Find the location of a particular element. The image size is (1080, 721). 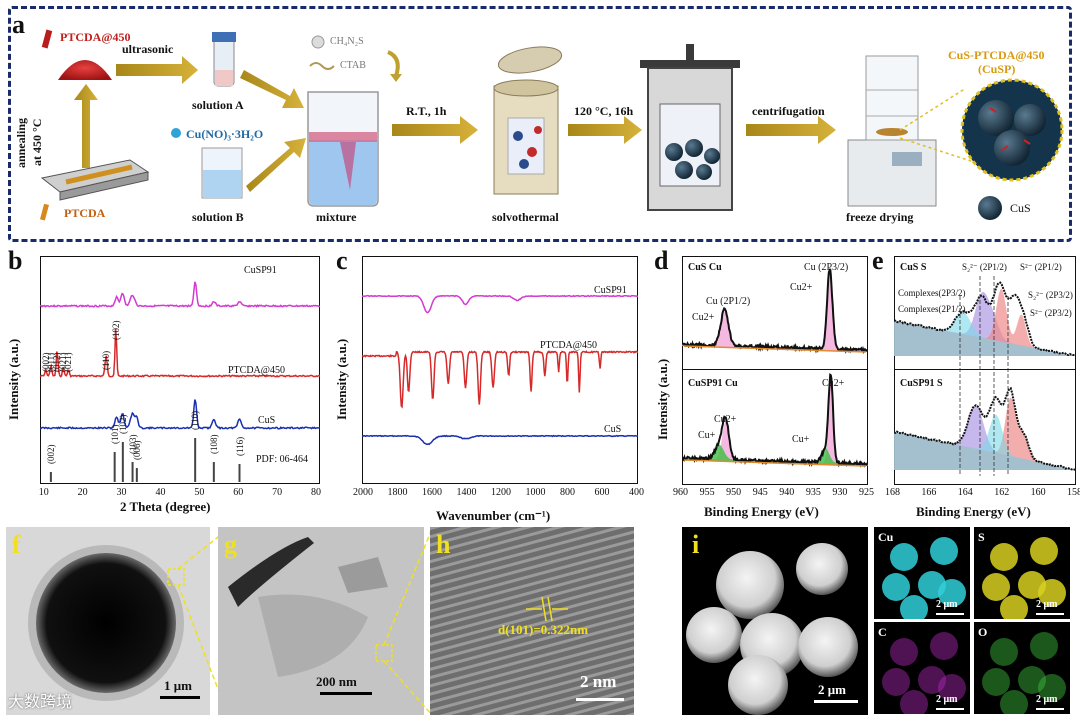

pdf-peak-label: (108) is located at coordinates (213, 444).